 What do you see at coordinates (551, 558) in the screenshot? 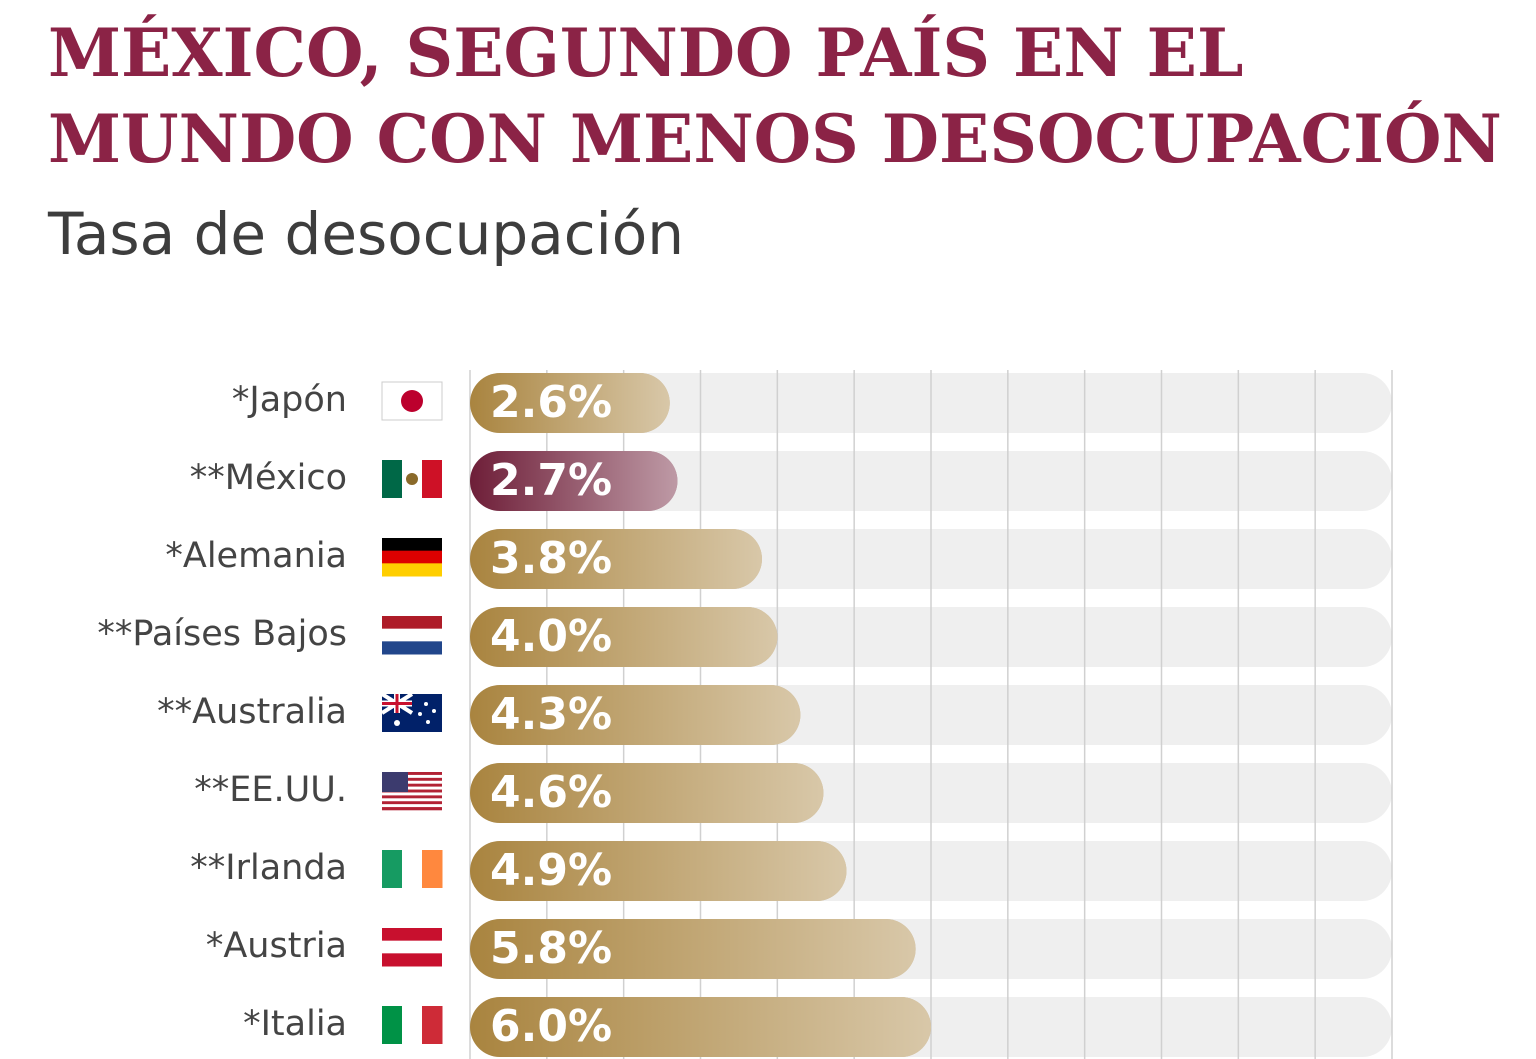
I see `value-label: 3.8%` at bounding box center [551, 558].